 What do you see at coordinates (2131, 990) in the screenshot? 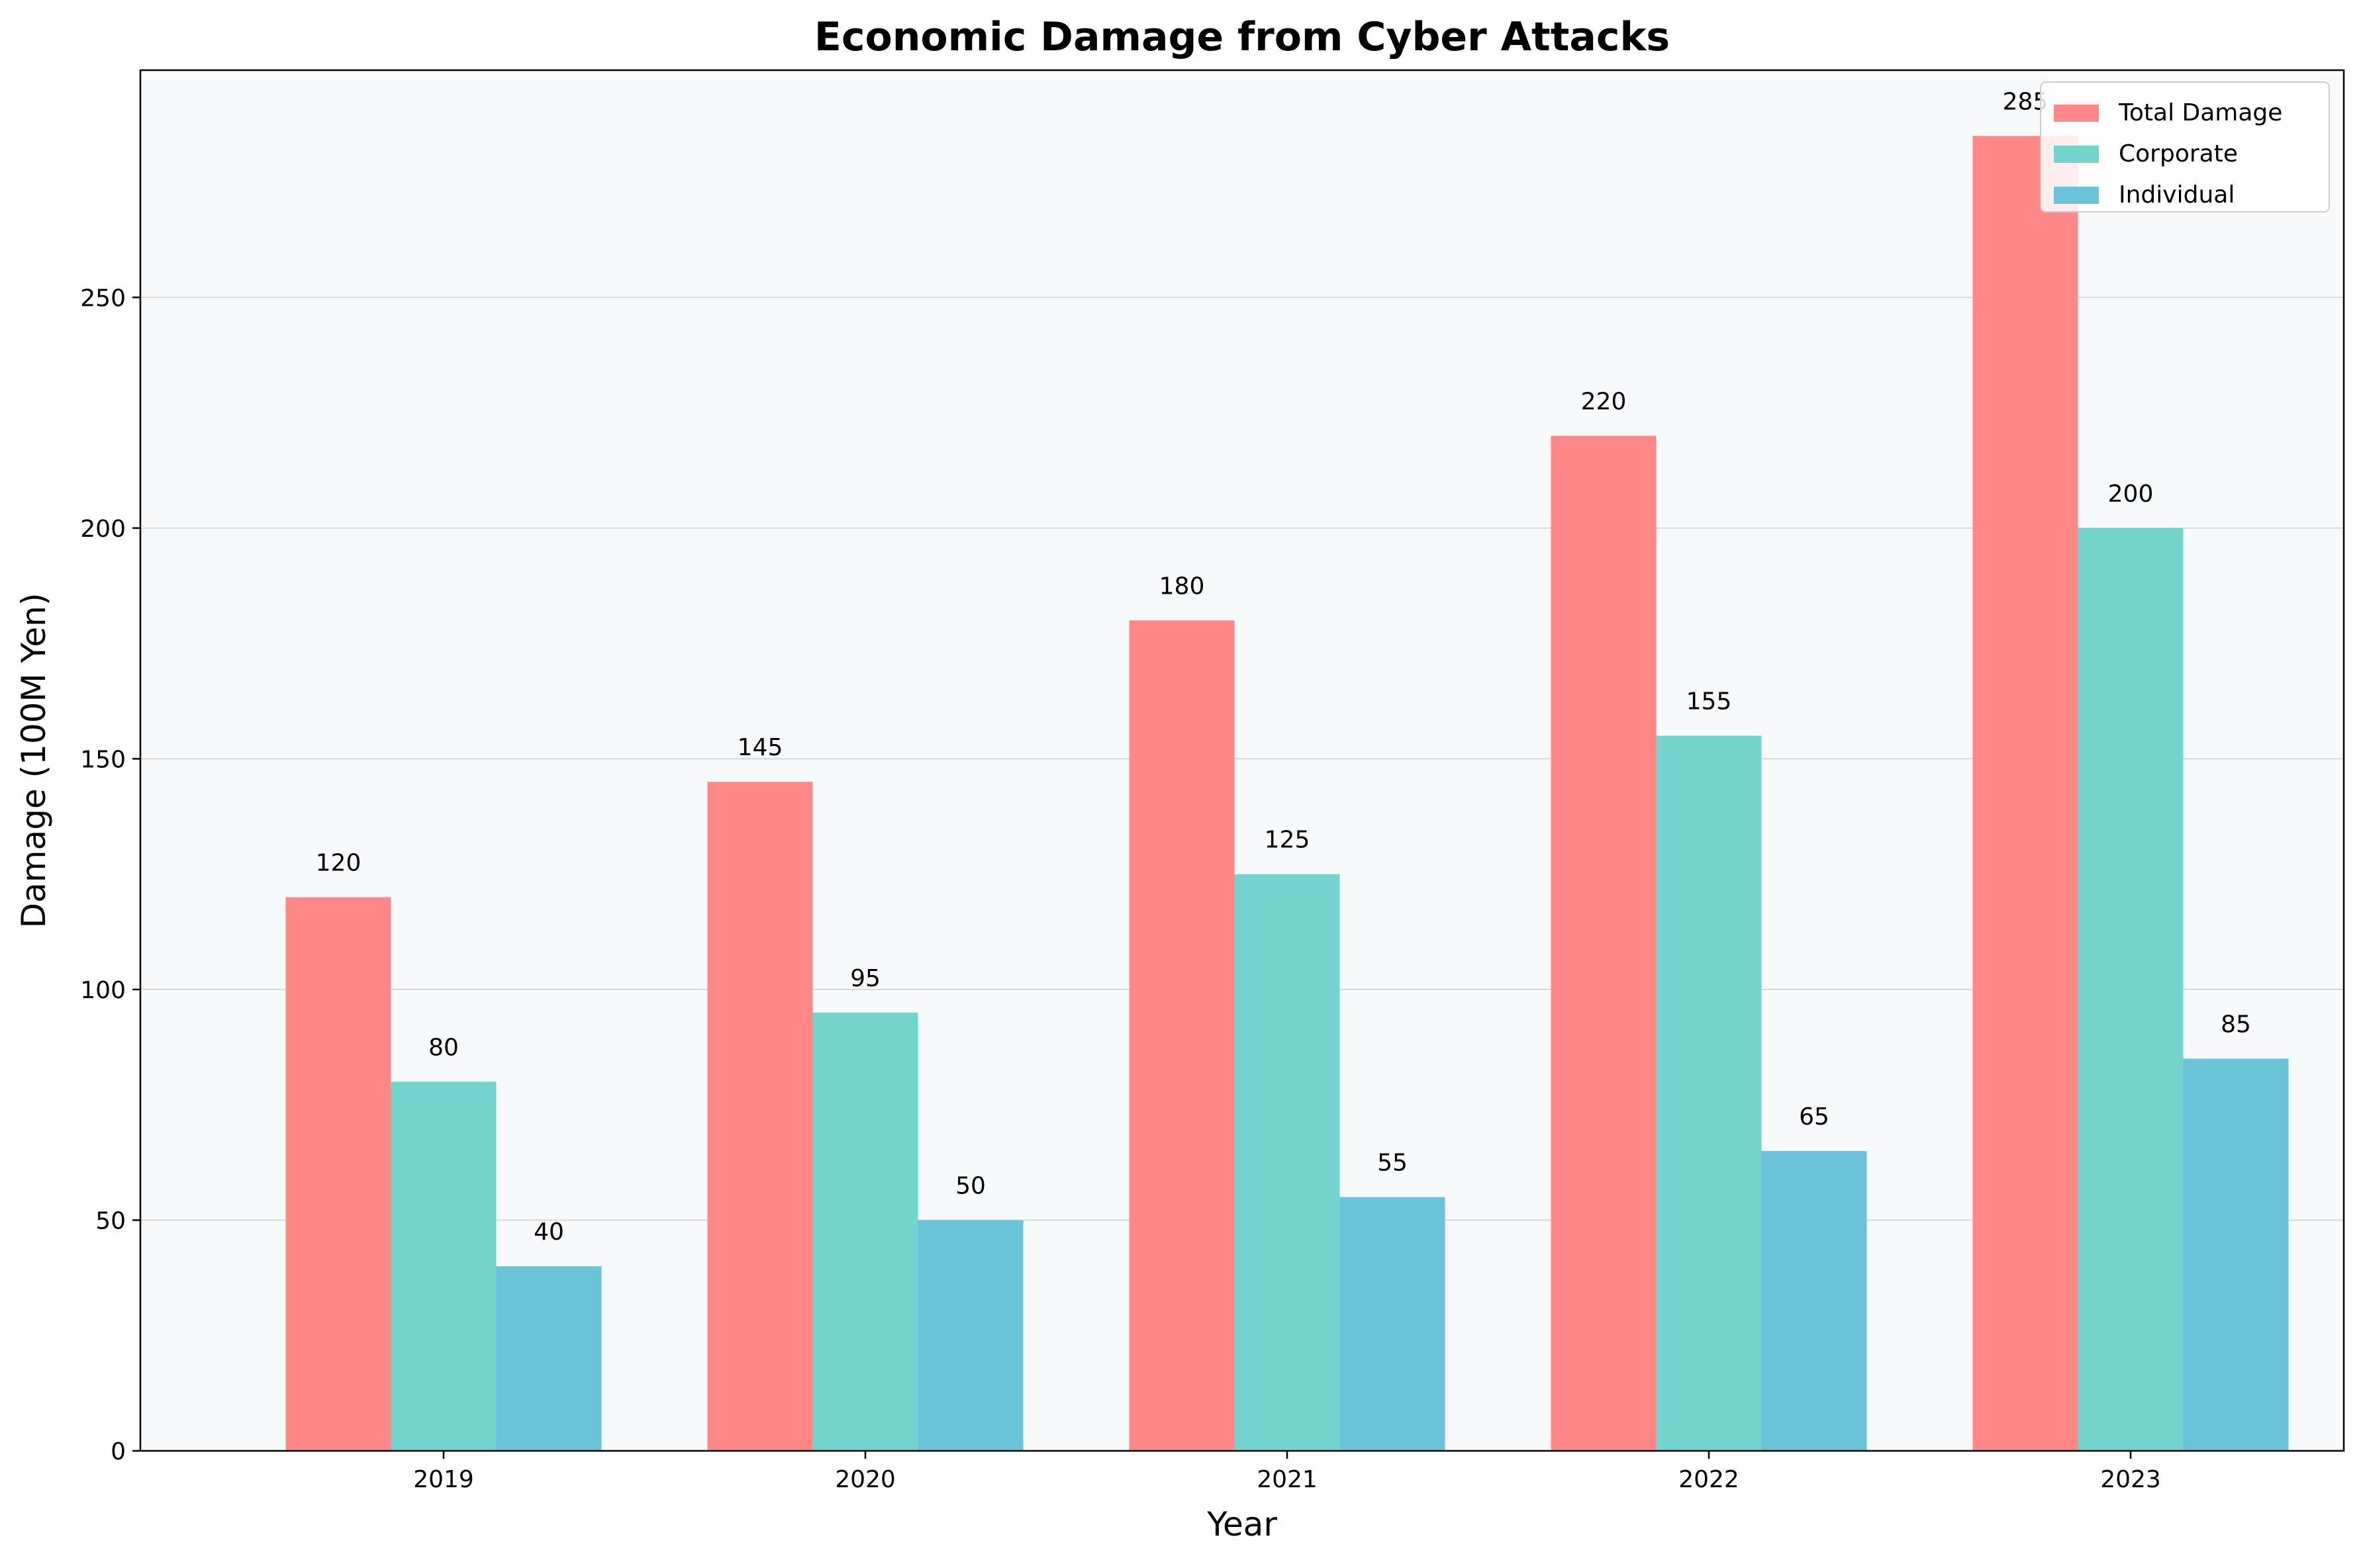
I see `bar-corporate-2023` at bounding box center [2131, 990].